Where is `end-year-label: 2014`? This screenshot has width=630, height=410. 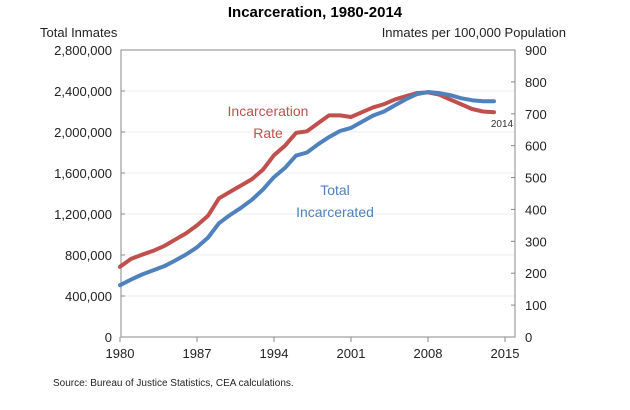
end-year-label: 2014 is located at coordinates (502, 124).